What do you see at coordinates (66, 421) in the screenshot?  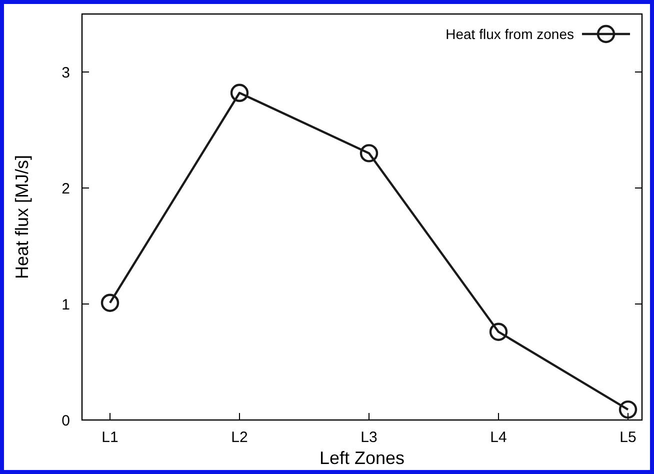 I see `y-tick-label: 0` at bounding box center [66, 421].